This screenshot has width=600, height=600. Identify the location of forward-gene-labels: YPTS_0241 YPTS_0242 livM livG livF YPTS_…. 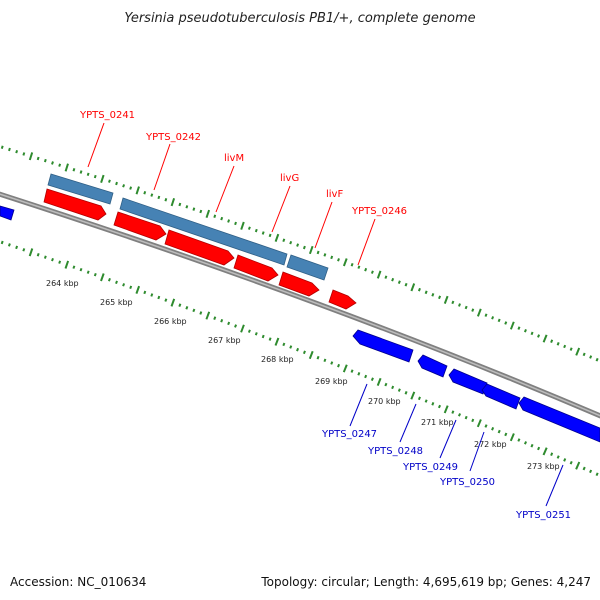
(243, 188).